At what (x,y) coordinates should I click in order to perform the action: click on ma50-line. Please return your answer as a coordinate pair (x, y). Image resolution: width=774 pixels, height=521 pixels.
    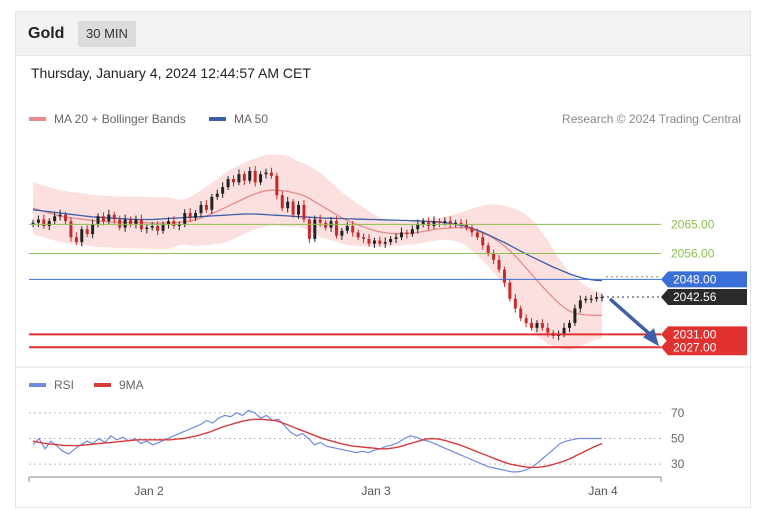
    Looking at the image, I should click on (317, 245).